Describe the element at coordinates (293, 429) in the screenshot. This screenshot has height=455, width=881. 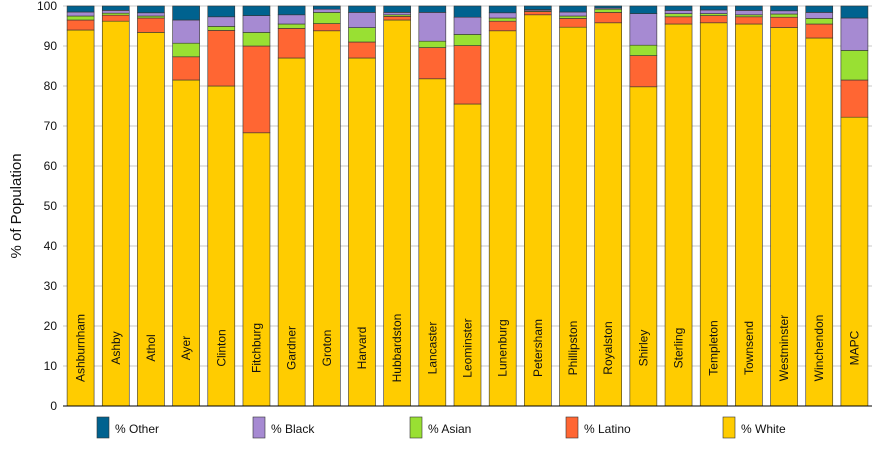
I see `legend-label: % Black` at that location.